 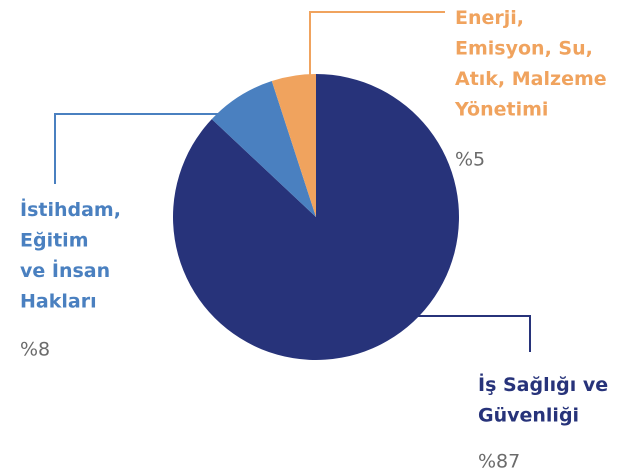 What do you see at coordinates (470, 160) in the screenshot?
I see `value-label: %5` at bounding box center [470, 160].